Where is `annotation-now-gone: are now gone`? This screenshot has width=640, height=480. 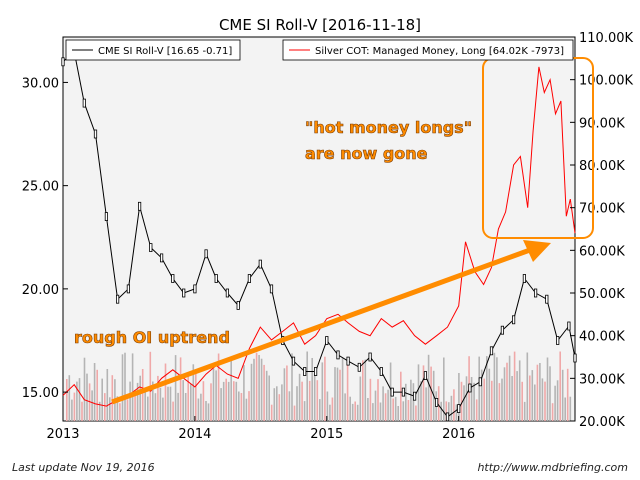
annotation-now-gone: are now gone is located at coordinates (366, 153).